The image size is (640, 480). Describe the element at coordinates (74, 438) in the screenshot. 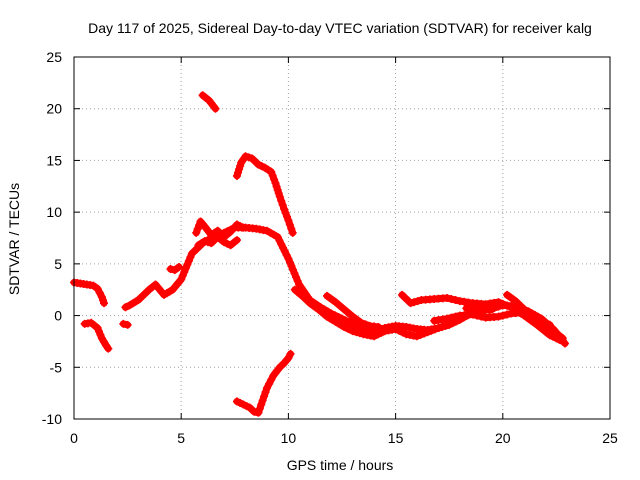

I see `x-tick-label: 0` at that location.